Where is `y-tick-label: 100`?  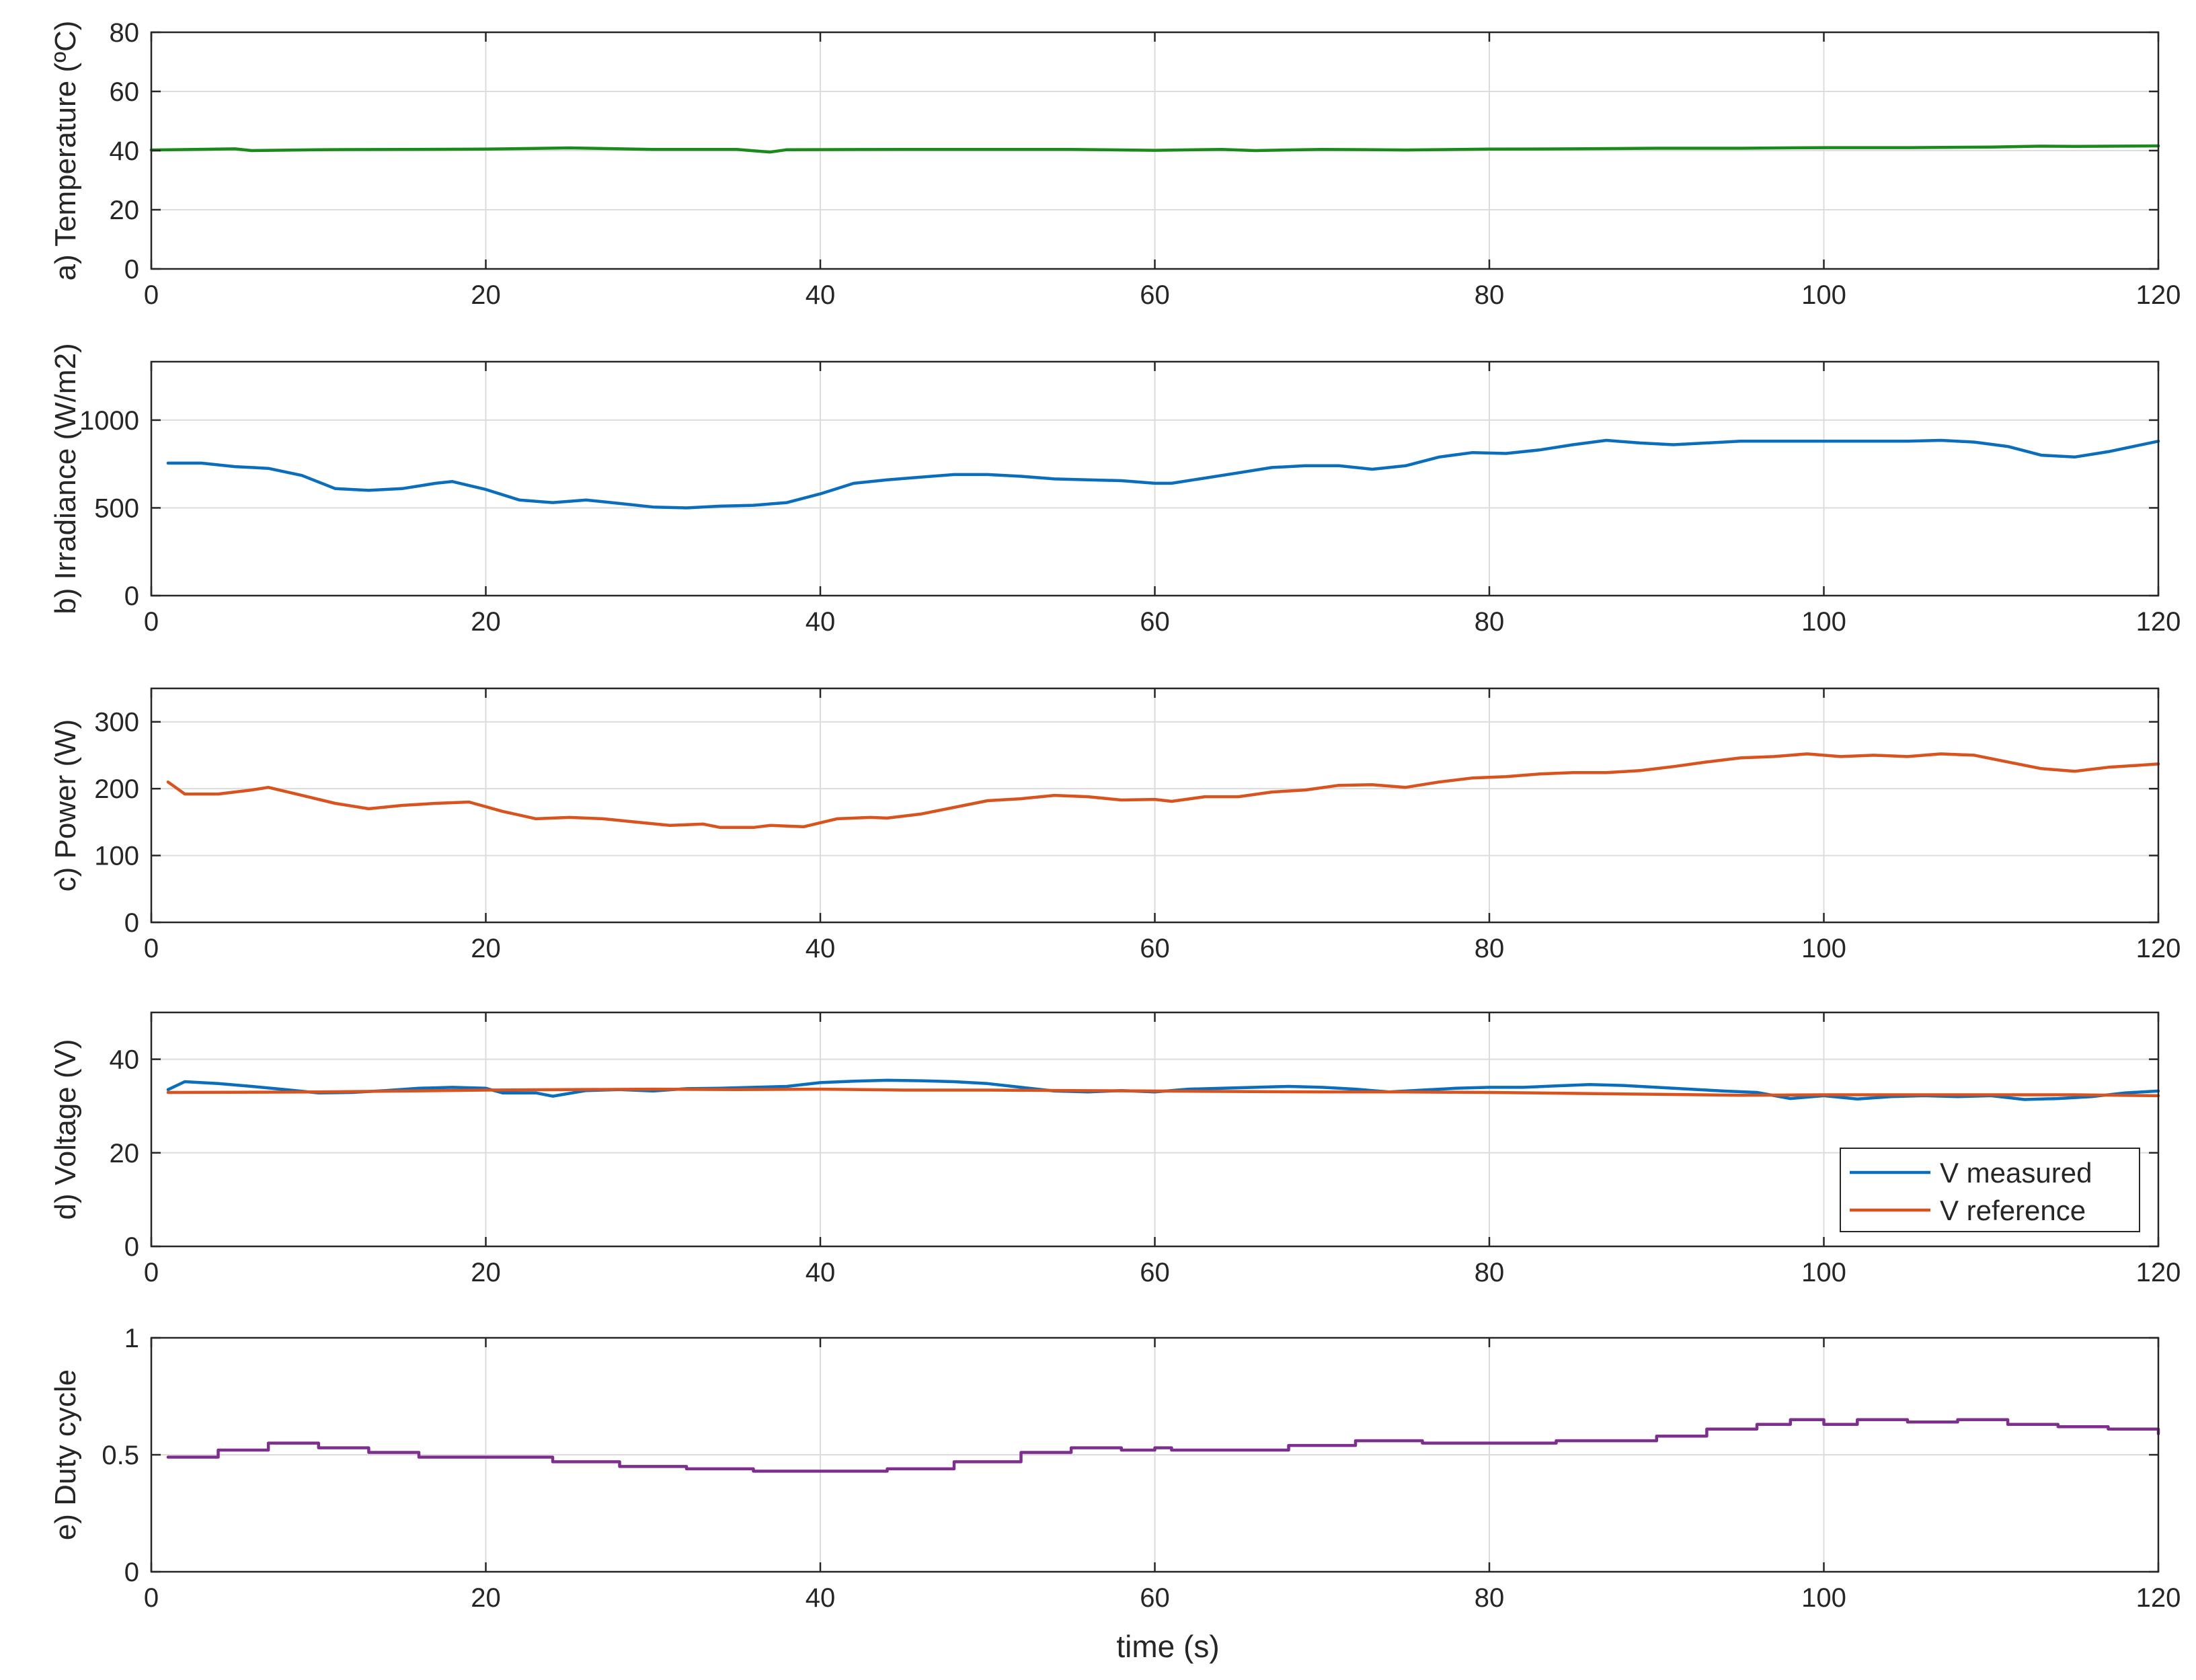 y-tick-label: 100 is located at coordinates (117, 857).